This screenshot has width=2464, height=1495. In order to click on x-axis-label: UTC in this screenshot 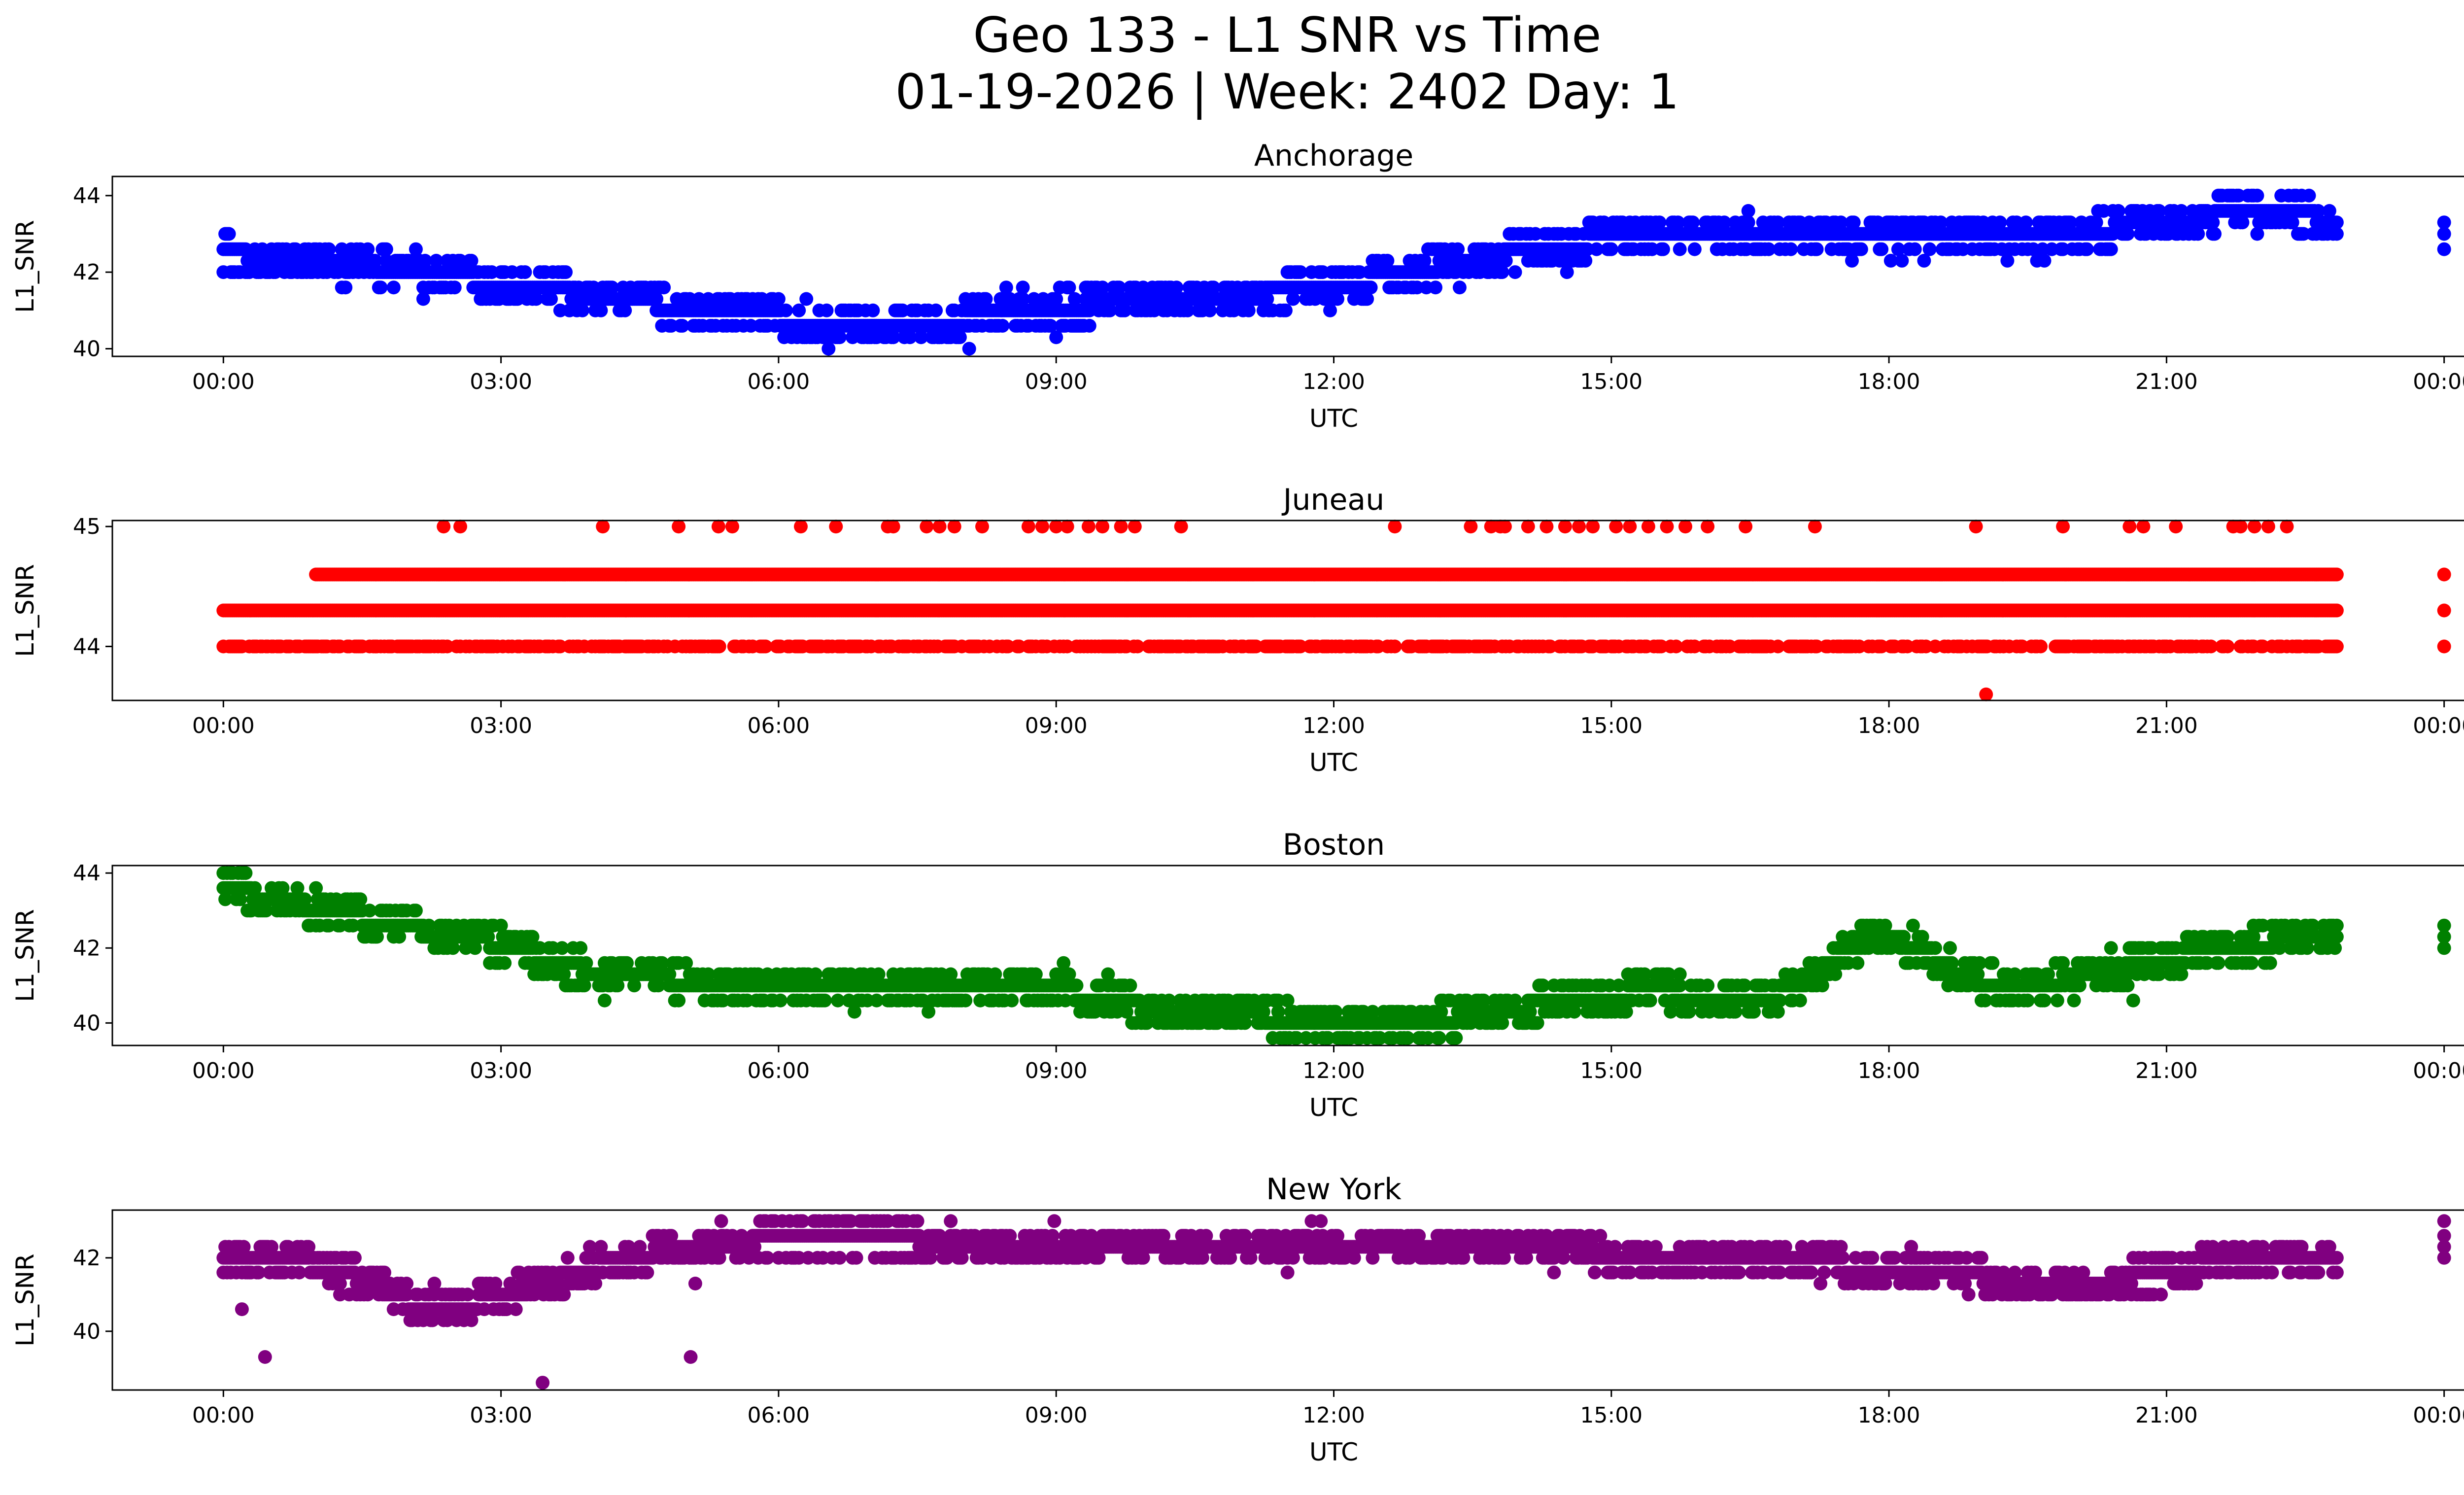, I will do `click(1333, 762)`.